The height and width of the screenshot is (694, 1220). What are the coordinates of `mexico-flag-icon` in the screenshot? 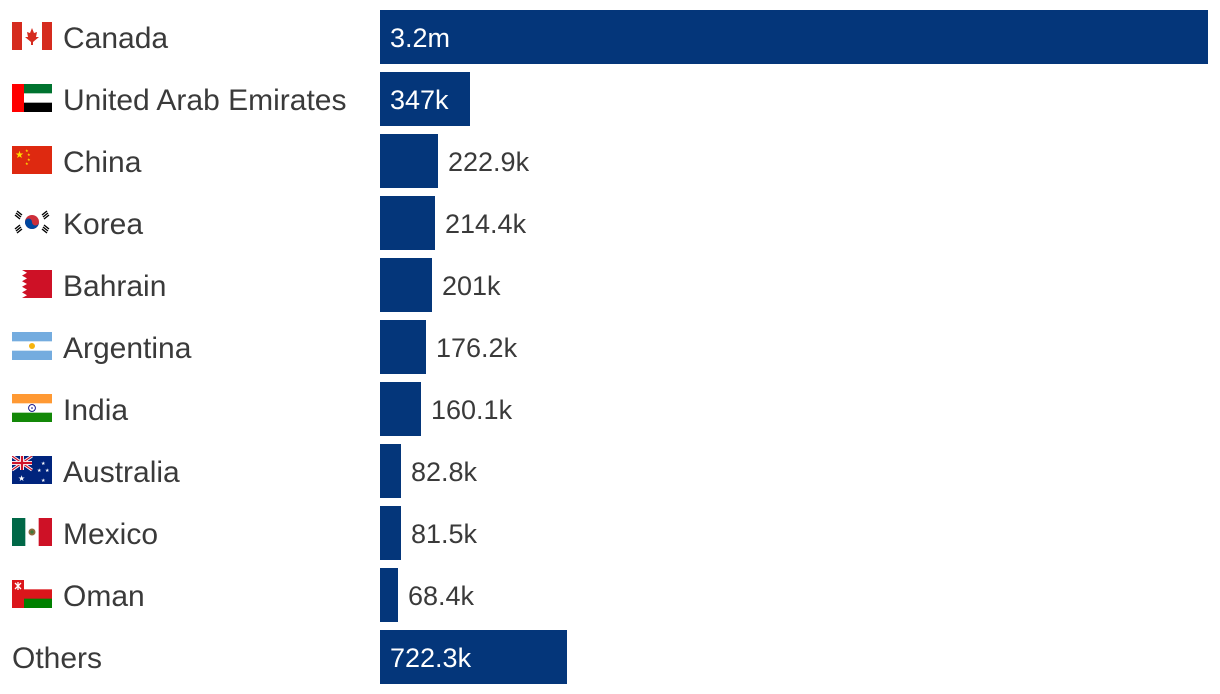 It's located at (32, 532).